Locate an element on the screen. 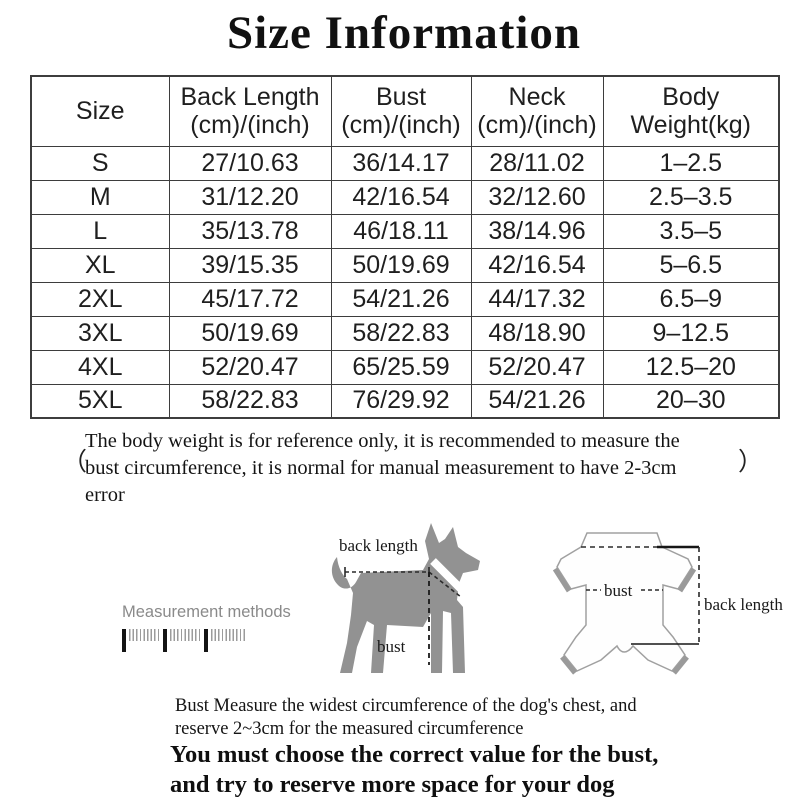 The image size is (800, 800). size-cell: S is located at coordinates (100, 163).